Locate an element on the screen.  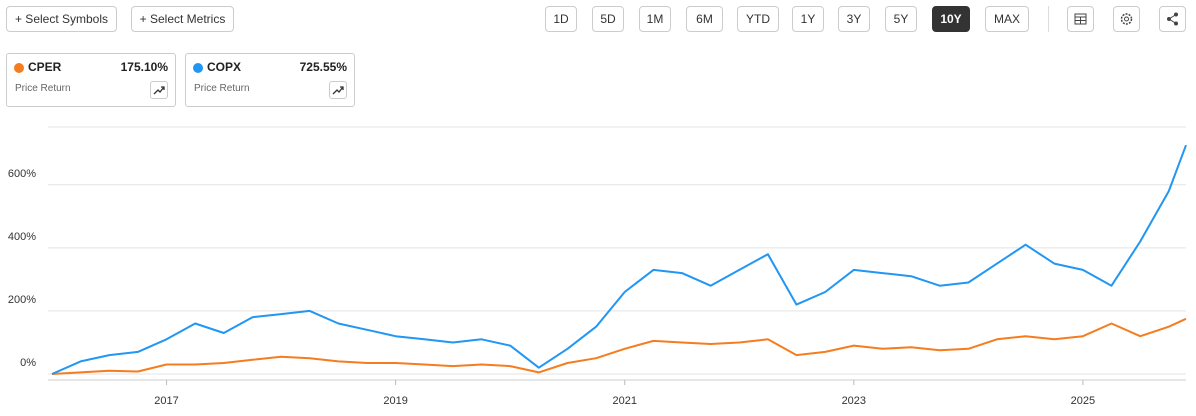
share-icon is located at coordinates (1172, 19).